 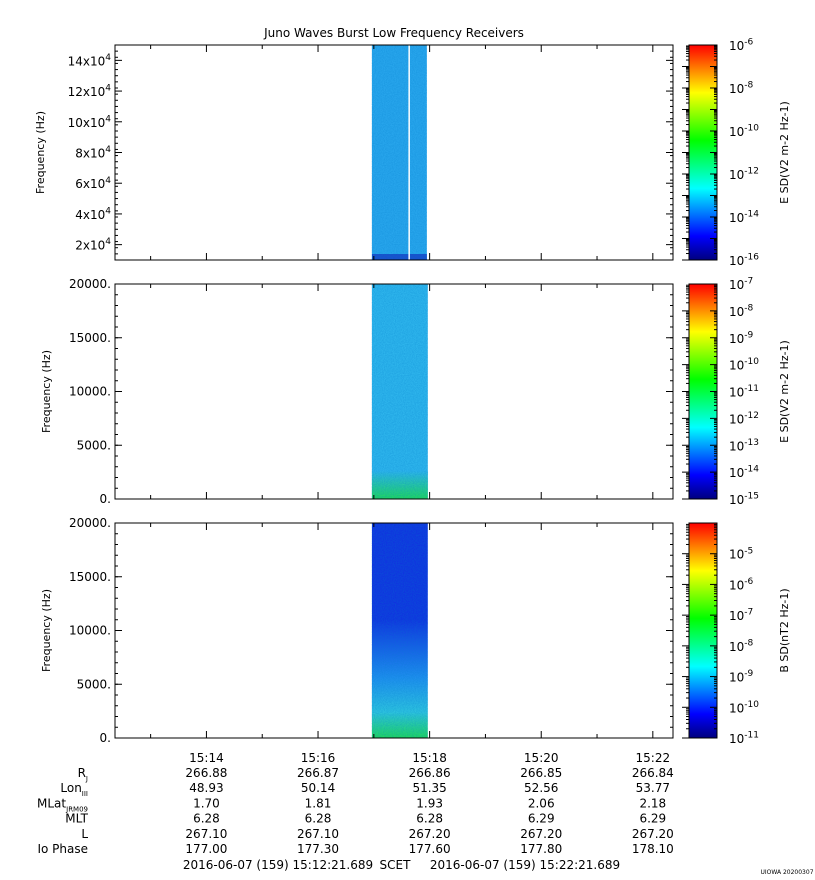 I want to click on ephemeris-value: 1.81, so click(x=318, y=803).